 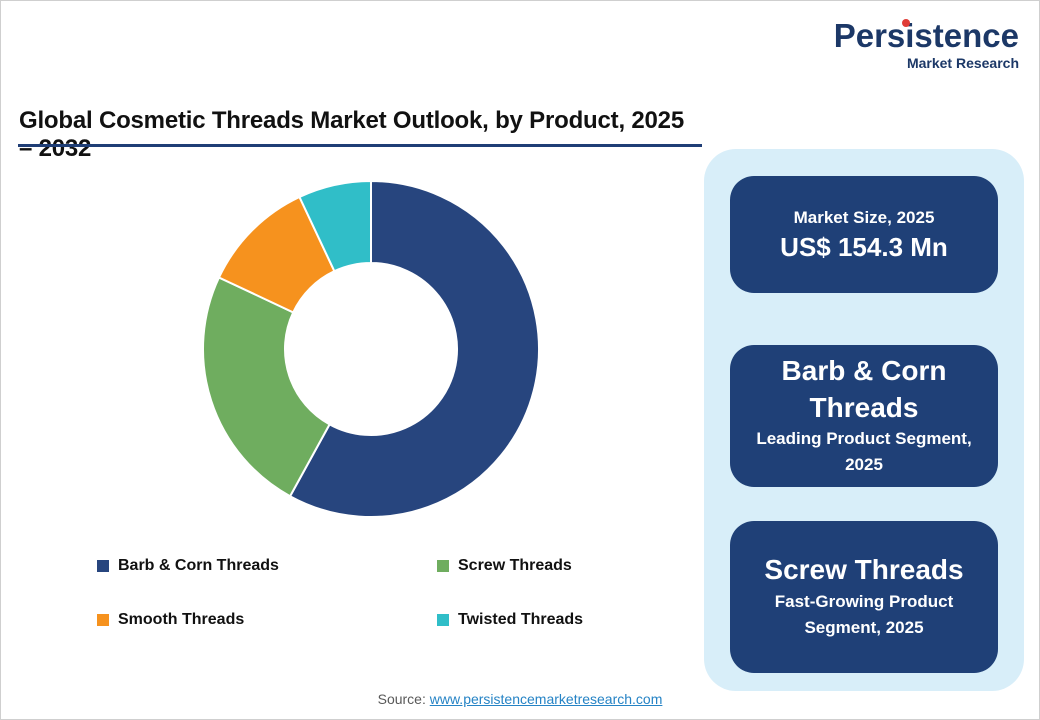 What do you see at coordinates (521, 619) in the screenshot?
I see `legend-label: Twisted Threads` at bounding box center [521, 619].